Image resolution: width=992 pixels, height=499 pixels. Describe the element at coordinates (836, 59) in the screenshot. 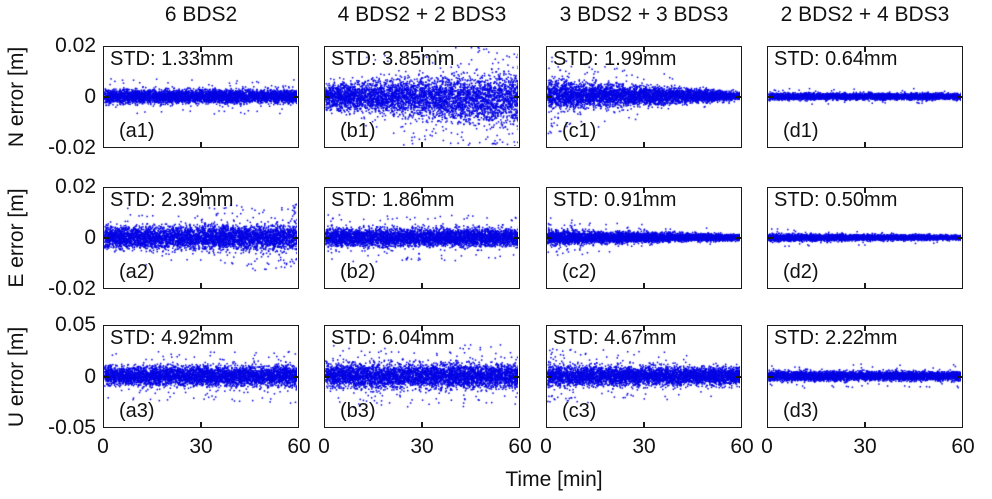

I see `std-annotation-d1: STD: 0.64mm` at that location.